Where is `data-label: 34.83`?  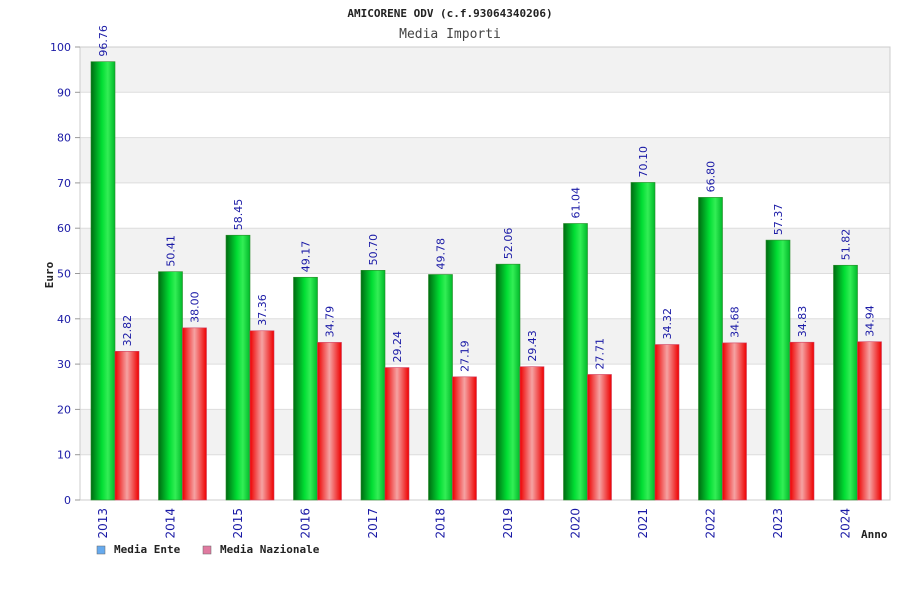 data-label: 34.83 is located at coordinates (802, 322).